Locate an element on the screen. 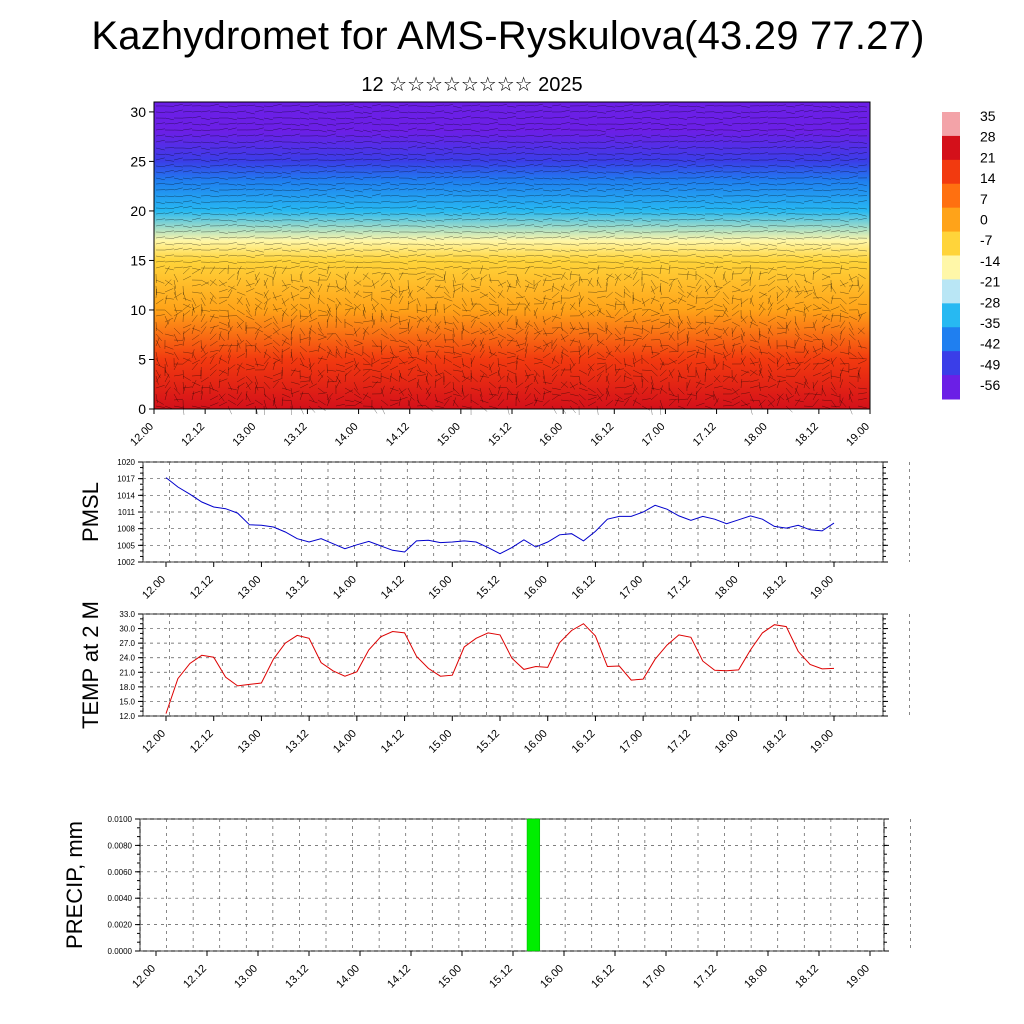 The width and height of the screenshot is (1024, 1024). pmsl-x-tick-label: 17.00 is located at coordinates (631, 588).